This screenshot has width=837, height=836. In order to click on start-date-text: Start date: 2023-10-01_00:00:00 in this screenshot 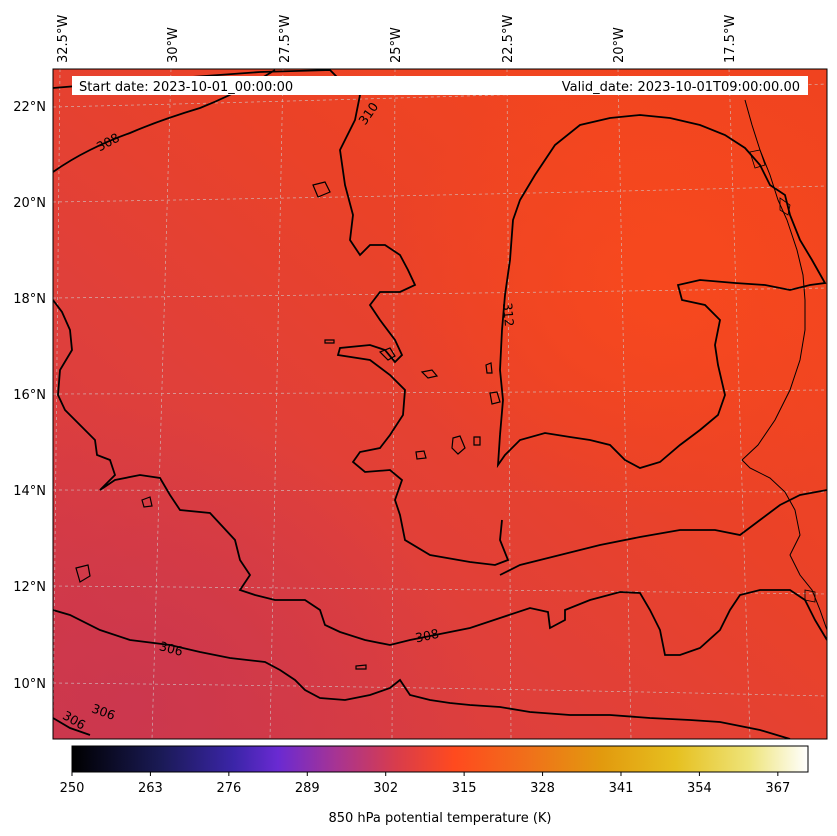, I will do `click(186, 87)`.